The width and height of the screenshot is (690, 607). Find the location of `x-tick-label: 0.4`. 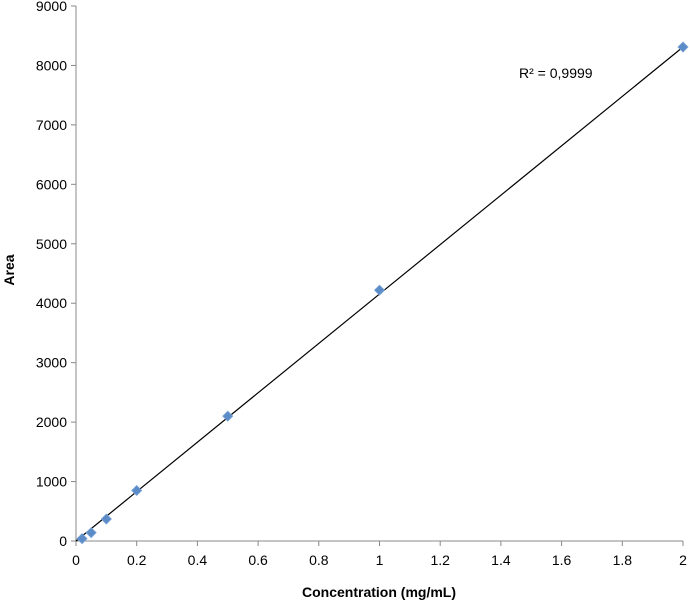

x-tick-label: 0.4 is located at coordinates (198, 560).